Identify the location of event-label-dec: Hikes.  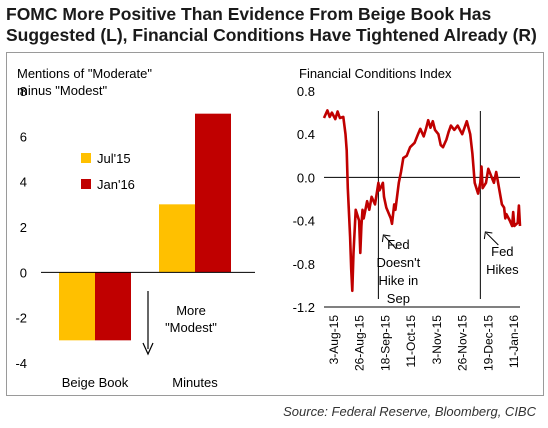
(502, 269).